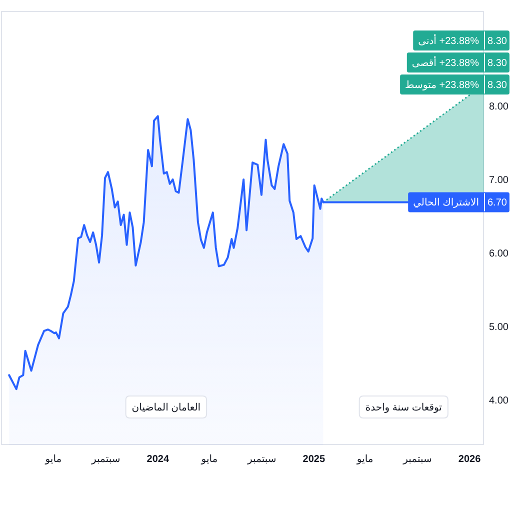  I want to click on annotation: الاشتراك الحالي, so click(446, 203).